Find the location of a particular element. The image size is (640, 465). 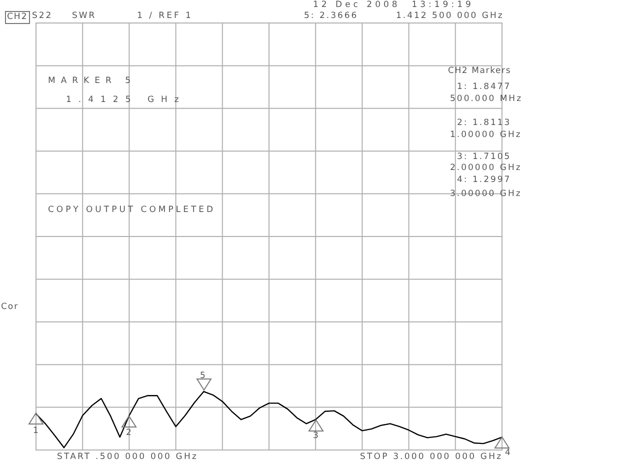

annotation: 2 is located at coordinates (129, 433).